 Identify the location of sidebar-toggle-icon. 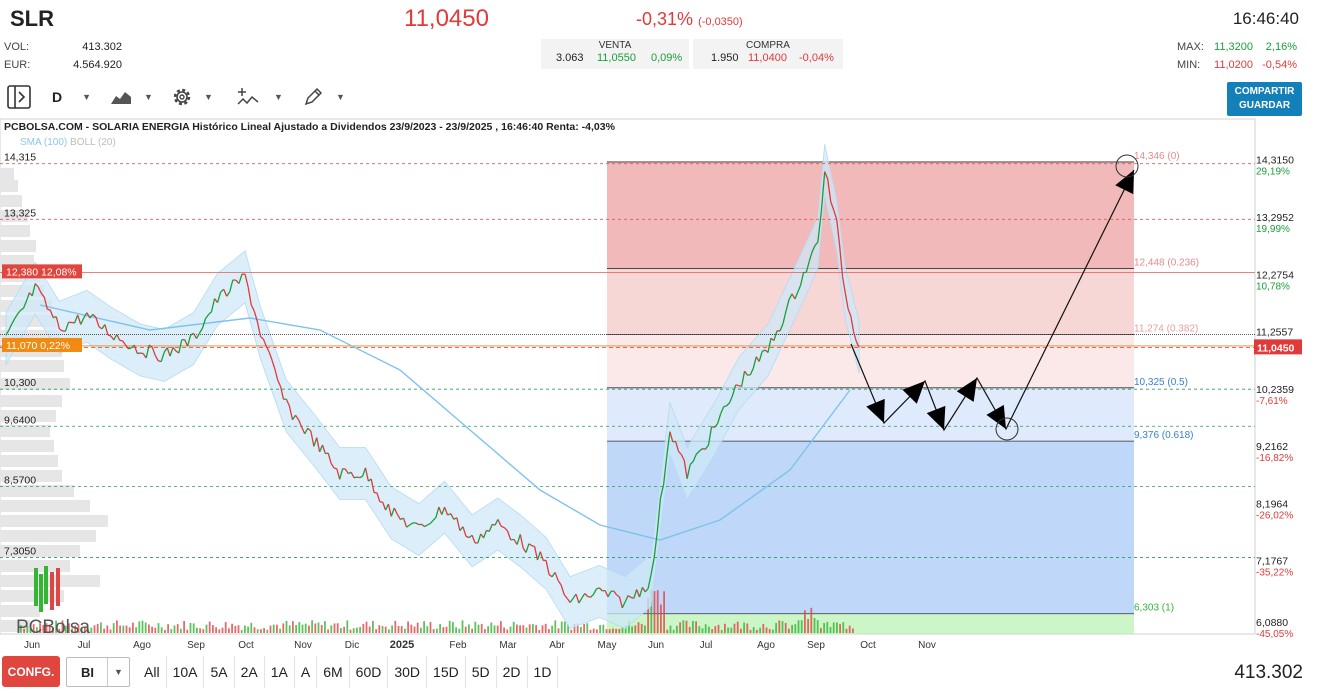
(19, 97).